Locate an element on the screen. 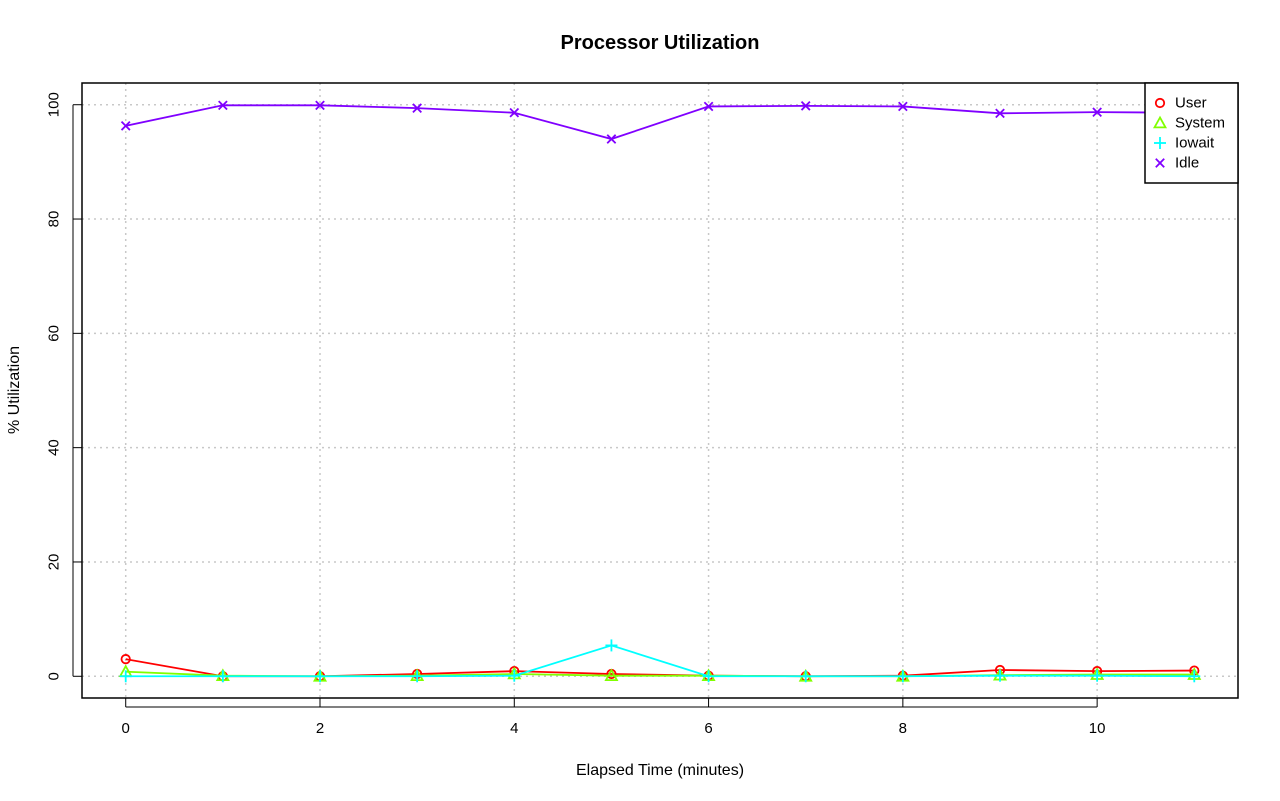  y-tick-label: 20 is located at coordinates (54, 562).